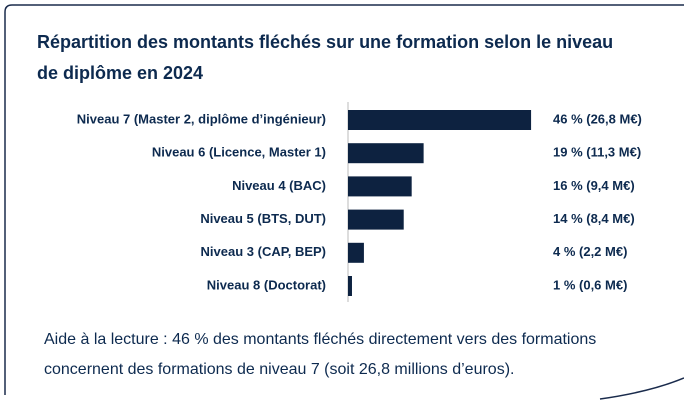 Image resolution: width=684 pixels, height=401 pixels. Describe the element at coordinates (590, 284) in the screenshot. I see `value-label: 1 % (0,6 M€)` at that location.